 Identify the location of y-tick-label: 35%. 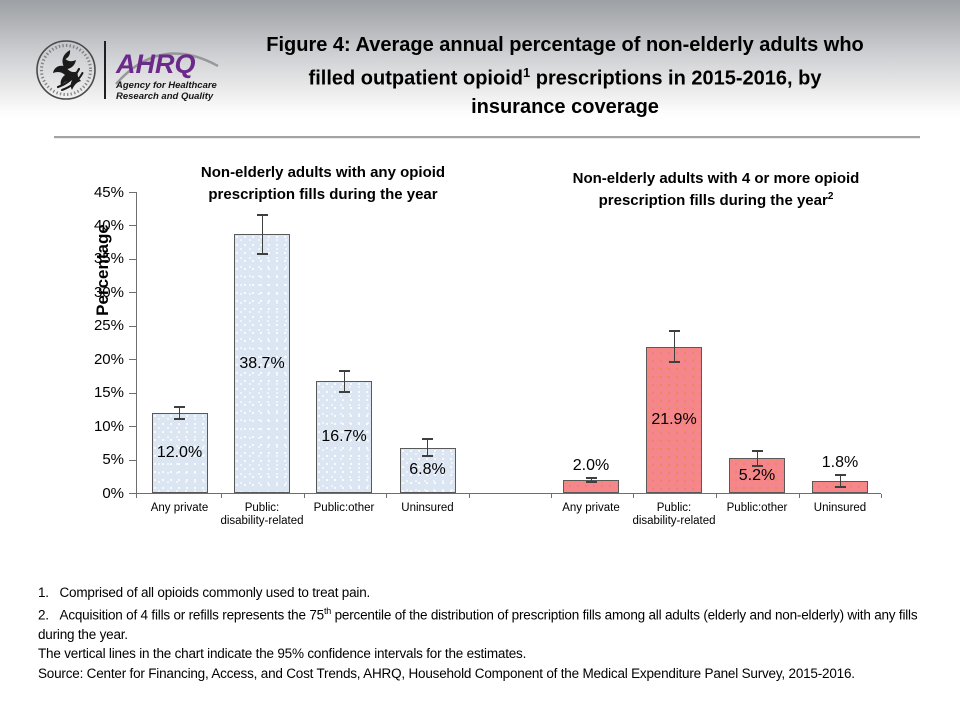
(108, 259).